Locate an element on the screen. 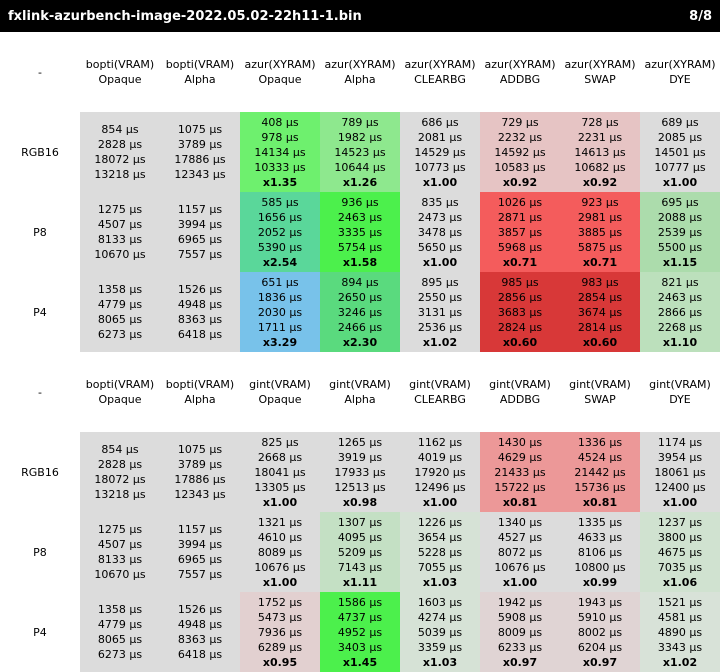  speedup-ratio: x1.03 is located at coordinates (440, 662).